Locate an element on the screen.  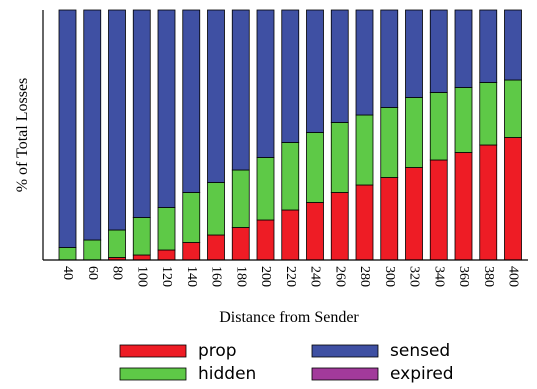
x-tick-label: 200 is located at coordinates (265, 276).